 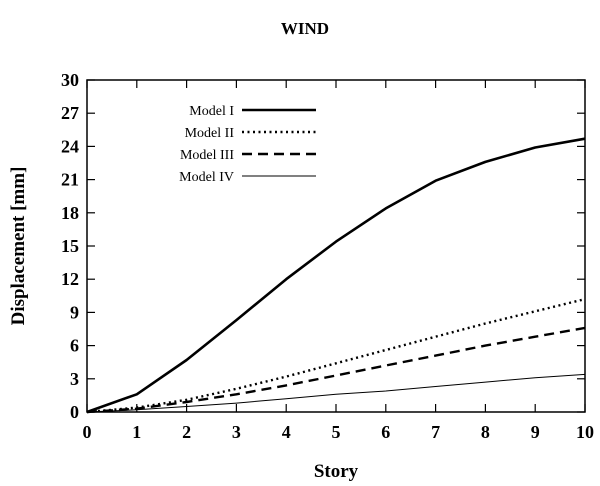 I want to click on chart-title: WIND, so click(x=305, y=28).